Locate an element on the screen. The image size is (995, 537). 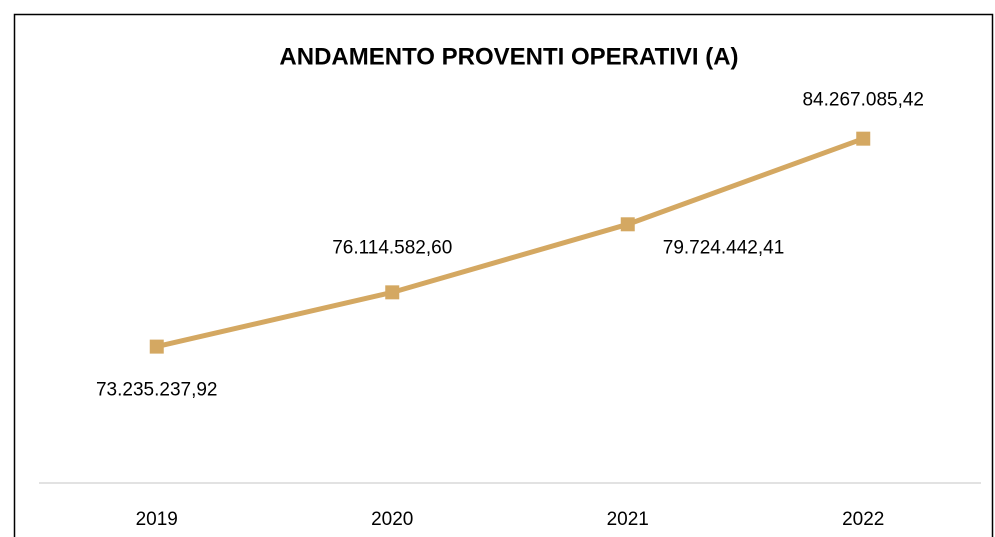
data-label: 84.267.085,42 is located at coordinates (863, 100).